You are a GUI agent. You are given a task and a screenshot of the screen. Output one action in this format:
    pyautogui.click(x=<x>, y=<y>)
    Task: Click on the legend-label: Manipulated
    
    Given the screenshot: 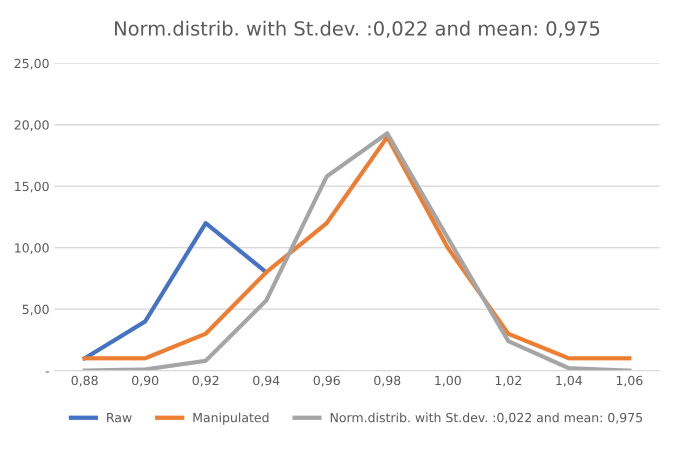 What is the action you would take?
    pyautogui.click(x=230, y=418)
    